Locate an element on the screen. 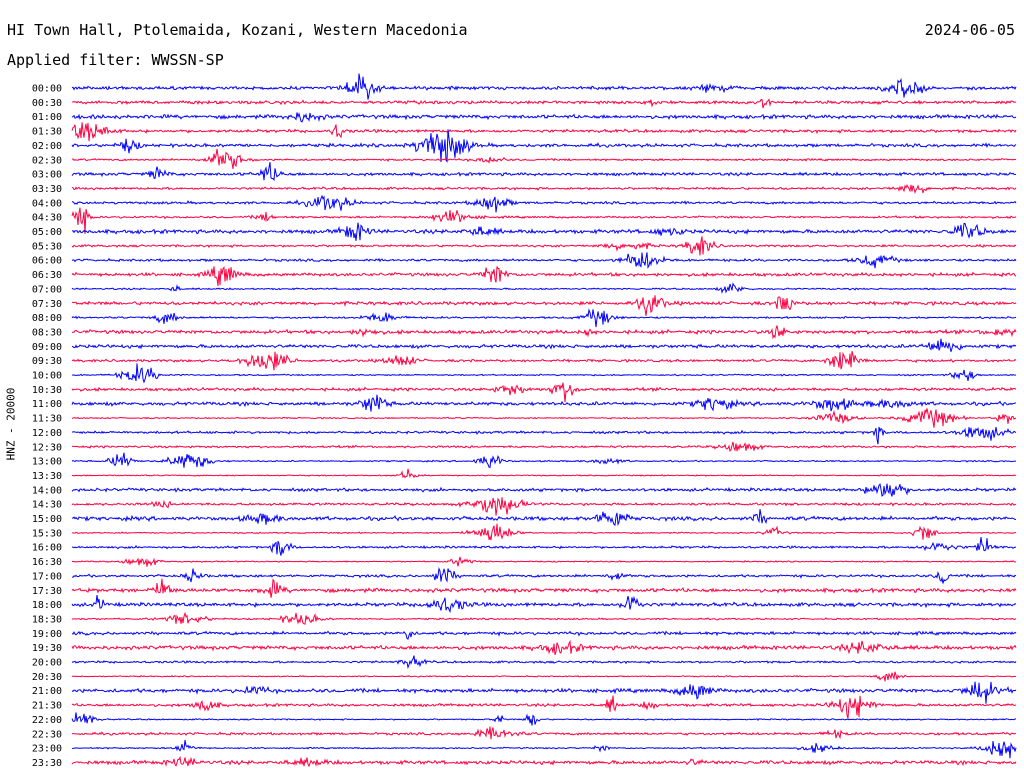 The height and width of the screenshot is (780, 1024). row-time-label: 14:30 is located at coordinates (47, 505).